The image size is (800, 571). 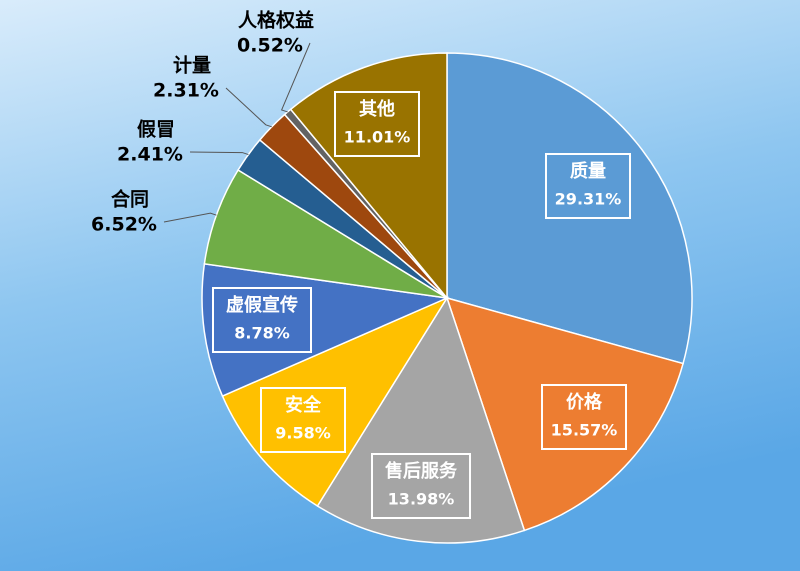 I want to click on value-label: 8.78%, so click(x=262, y=333).